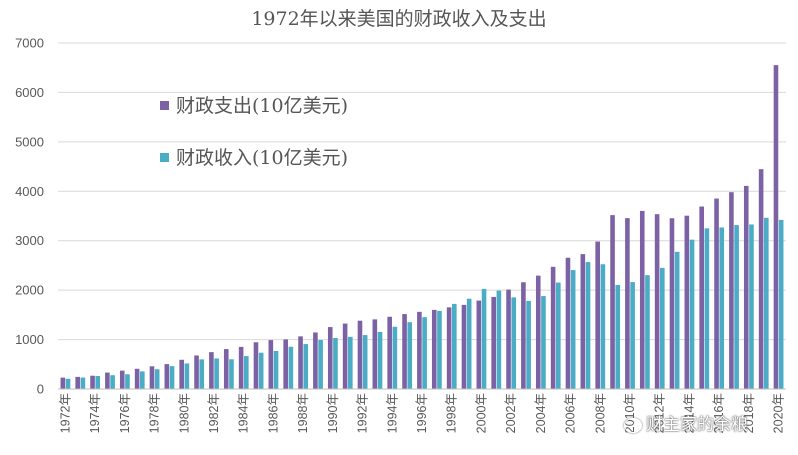  What do you see at coordinates (29, 240) in the screenshot?
I see `y-tick-label: 3000` at bounding box center [29, 240].